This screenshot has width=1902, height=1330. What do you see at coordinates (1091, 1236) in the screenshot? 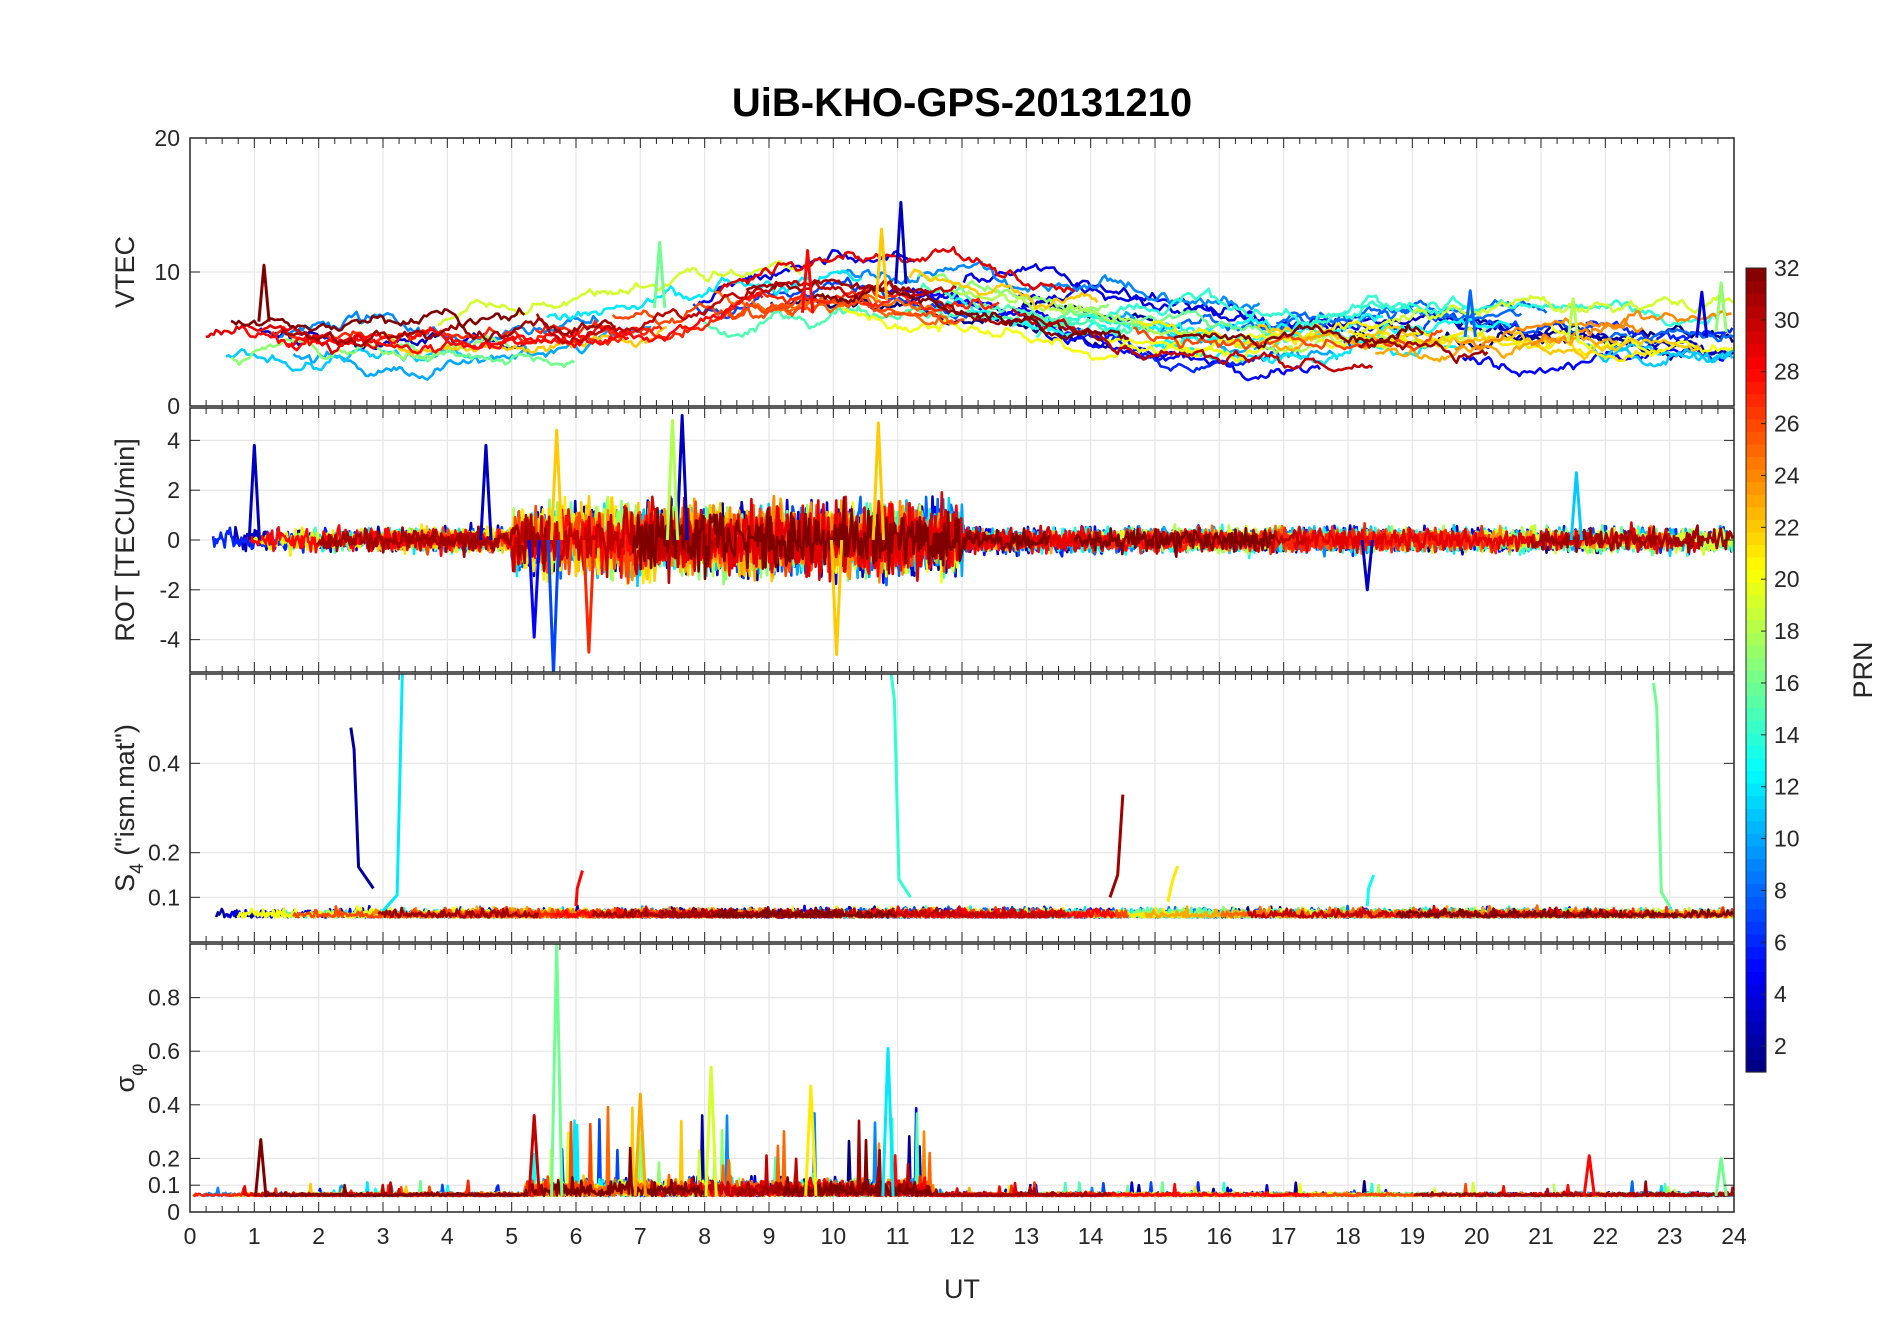
I see `x-tick-label: 14` at bounding box center [1091, 1236].